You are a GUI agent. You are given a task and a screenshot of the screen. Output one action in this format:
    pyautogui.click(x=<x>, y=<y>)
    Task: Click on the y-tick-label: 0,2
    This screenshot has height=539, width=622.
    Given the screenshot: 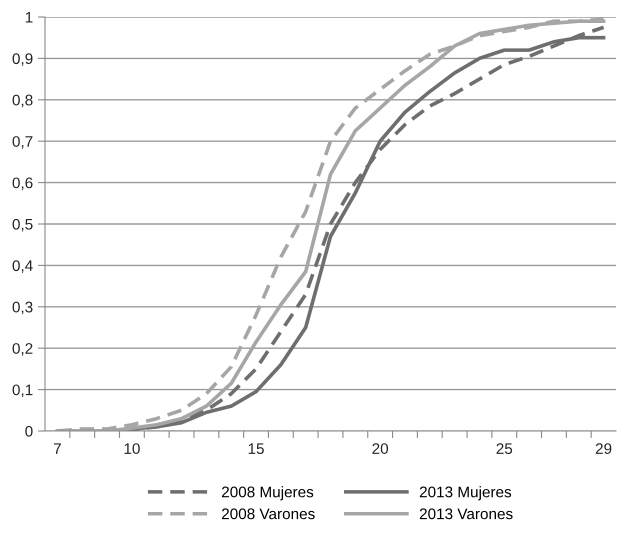 What is the action you would take?
    pyautogui.click(x=22, y=349)
    